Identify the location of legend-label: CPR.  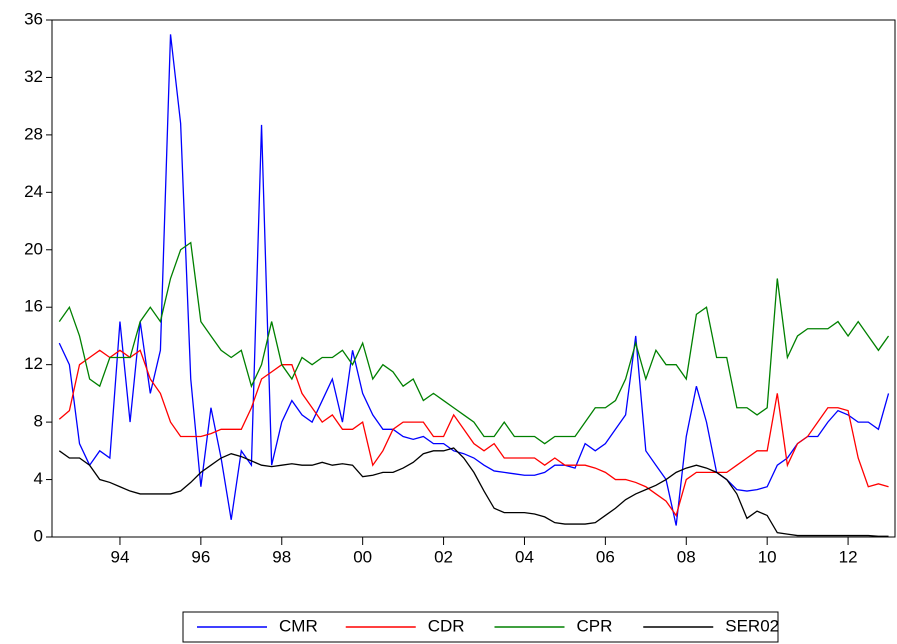
(595, 625).